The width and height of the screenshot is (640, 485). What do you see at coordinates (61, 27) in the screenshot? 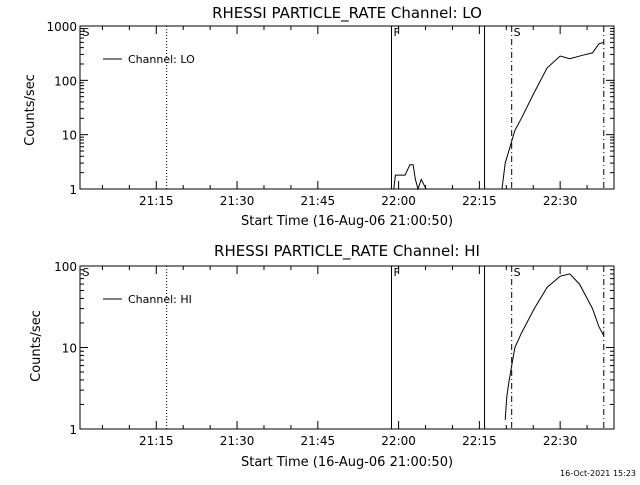
I see `y-tick-label: 1000` at bounding box center [61, 27].